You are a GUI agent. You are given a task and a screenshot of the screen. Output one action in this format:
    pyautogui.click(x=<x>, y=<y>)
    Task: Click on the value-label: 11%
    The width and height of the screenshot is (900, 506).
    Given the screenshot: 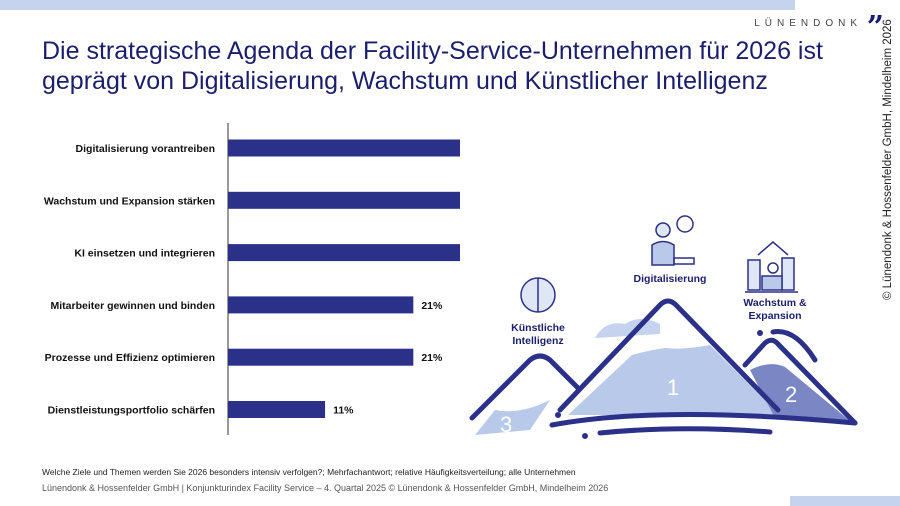 What is the action you would take?
    pyautogui.click(x=343, y=411)
    